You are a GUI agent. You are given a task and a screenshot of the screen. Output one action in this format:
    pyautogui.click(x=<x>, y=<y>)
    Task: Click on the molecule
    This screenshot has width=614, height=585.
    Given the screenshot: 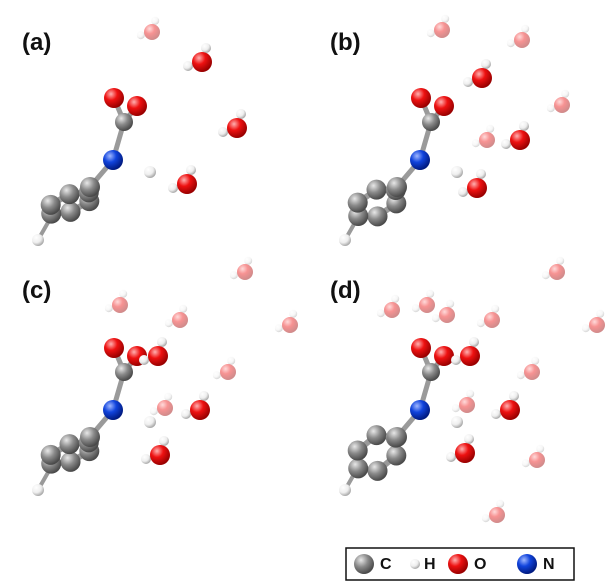 What is the action you would take?
    pyautogui.click(x=454, y=130)
    